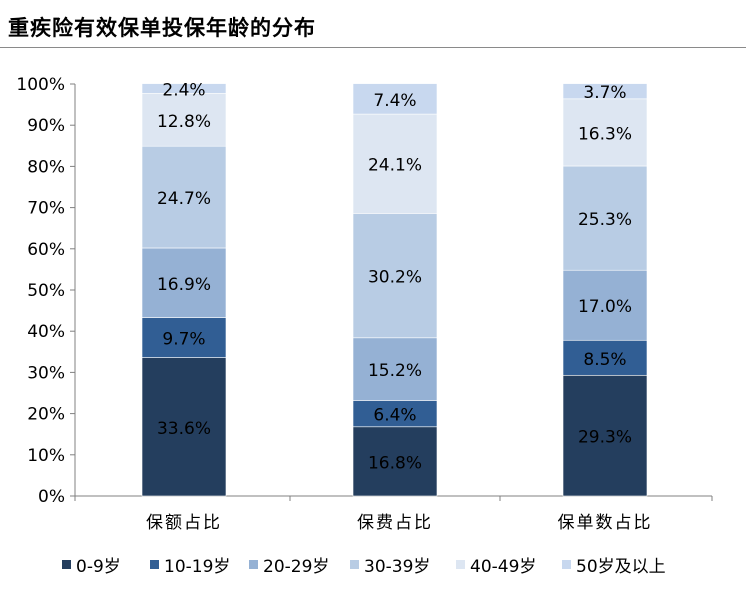  Describe the element at coordinates (162, 28) in the screenshot. I see `chart-title: 重疾险有效保单投保年龄的分布` at that location.